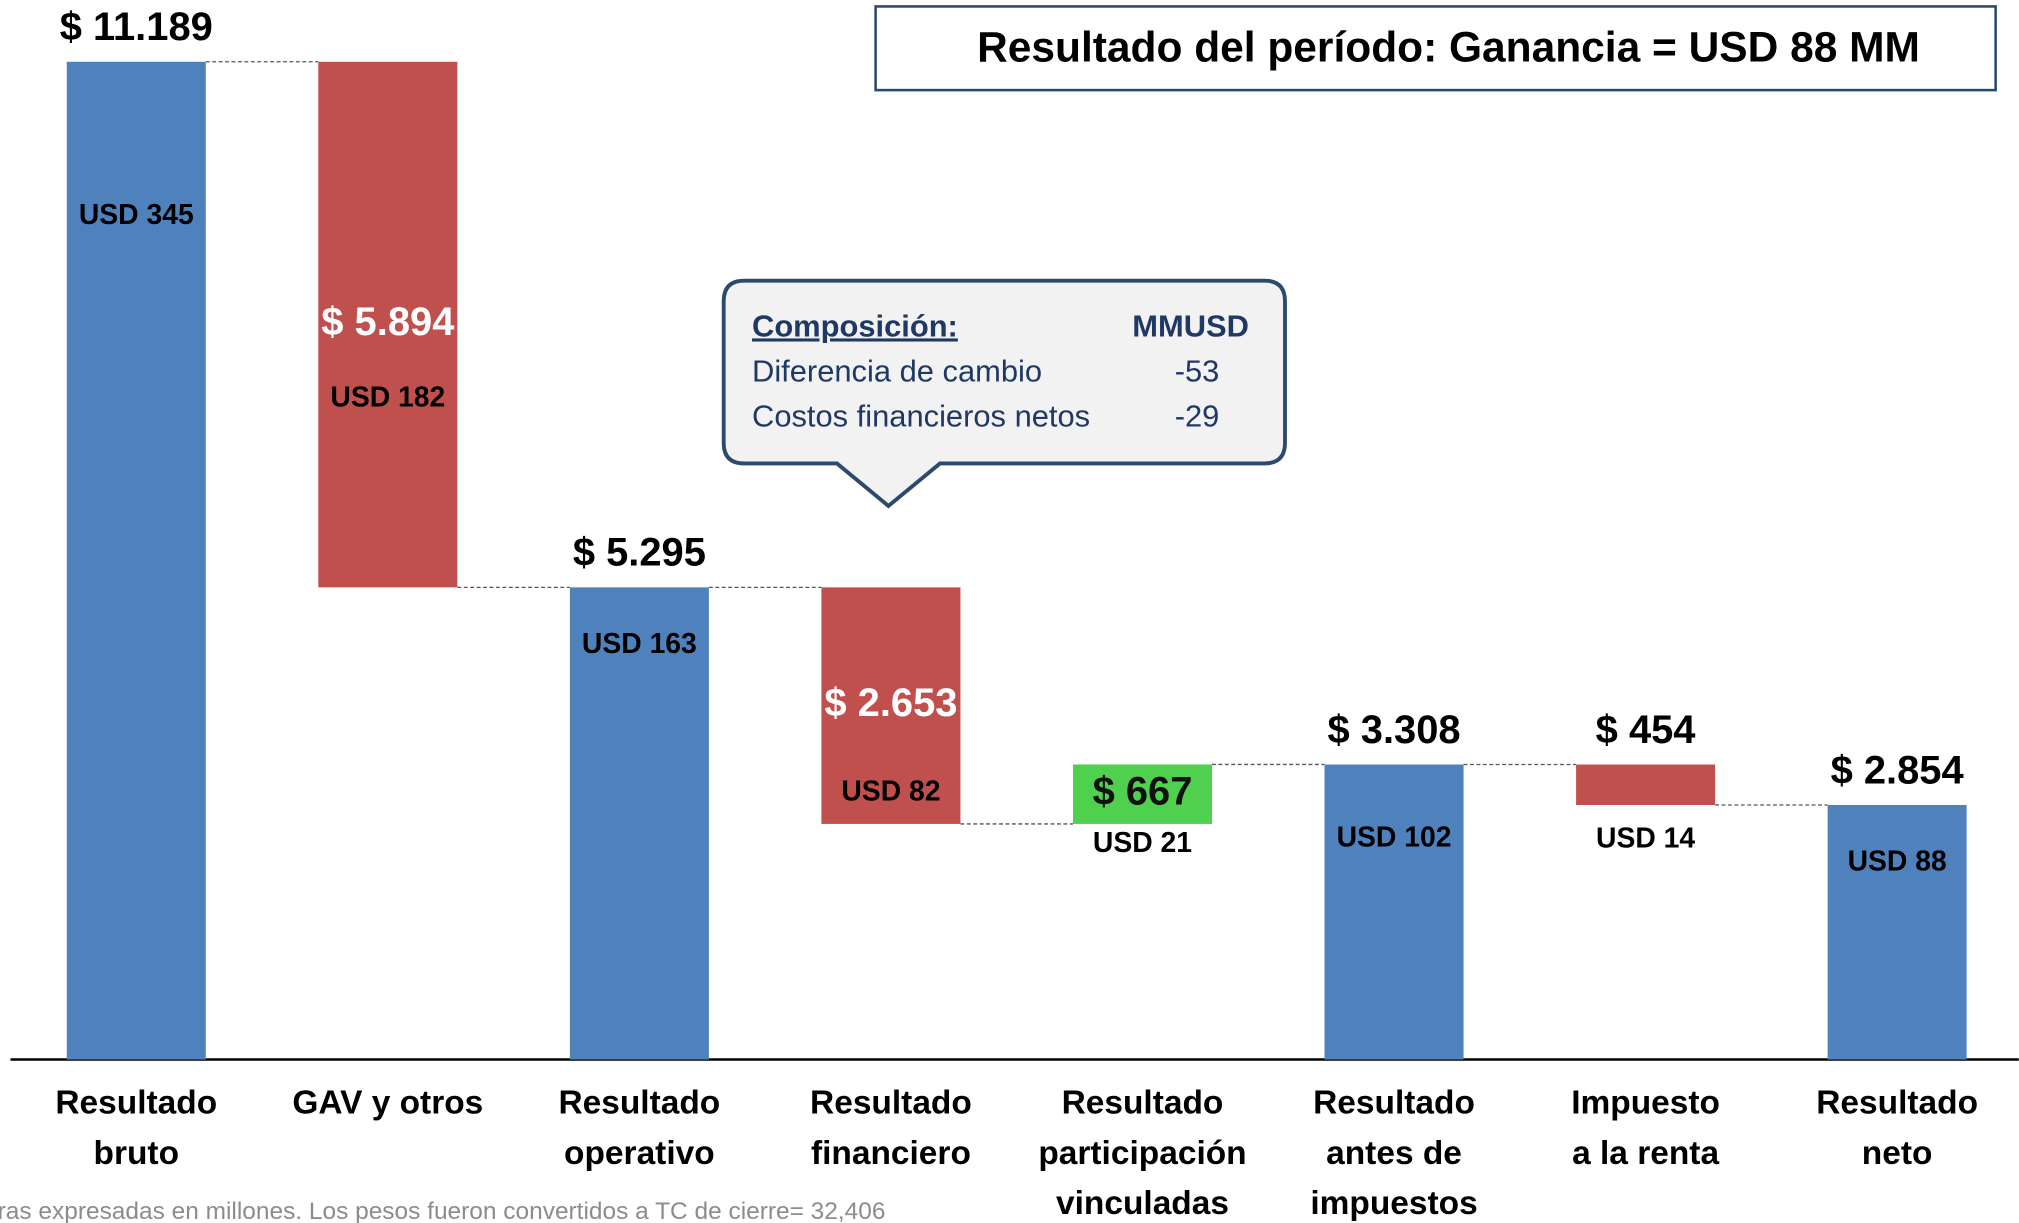 The image size is (2019, 1223). What do you see at coordinates (890, 703) in the screenshot?
I see `value-label: $ 2.653` at bounding box center [890, 703].